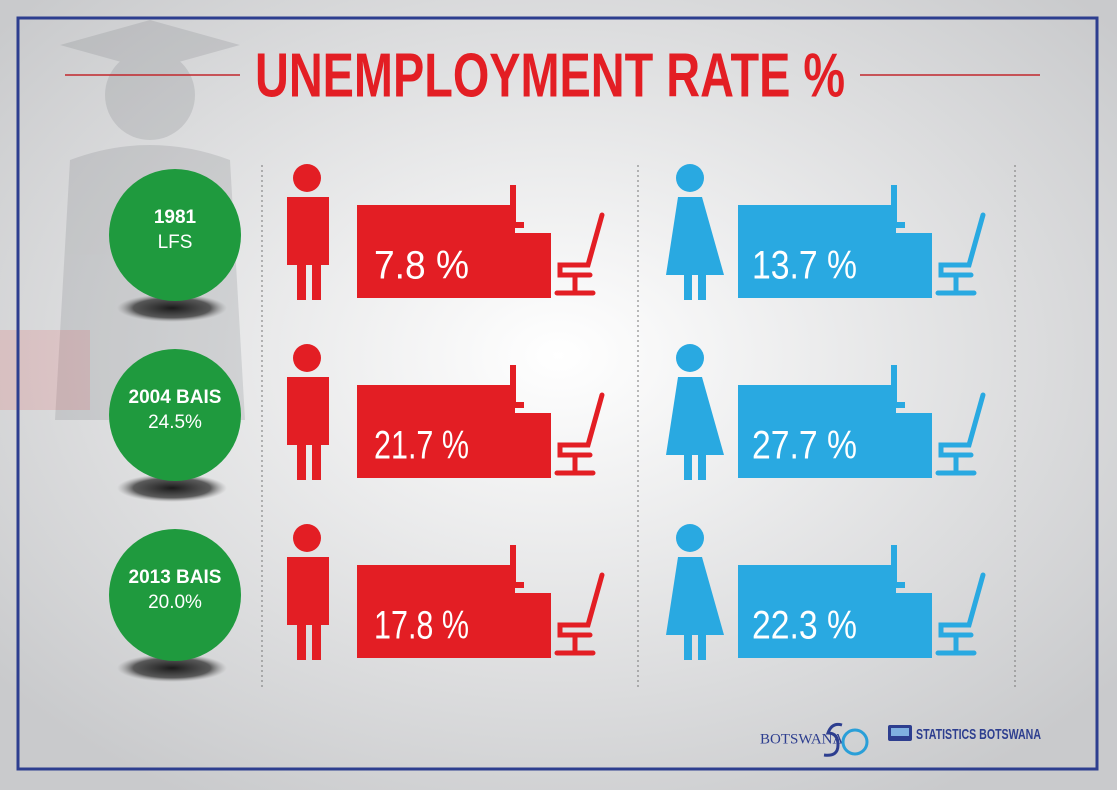 This screenshot has height=790, width=1117. What do you see at coordinates (804, 446) in the screenshot?
I see `female-rate: 27.7 %` at bounding box center [804, 446].